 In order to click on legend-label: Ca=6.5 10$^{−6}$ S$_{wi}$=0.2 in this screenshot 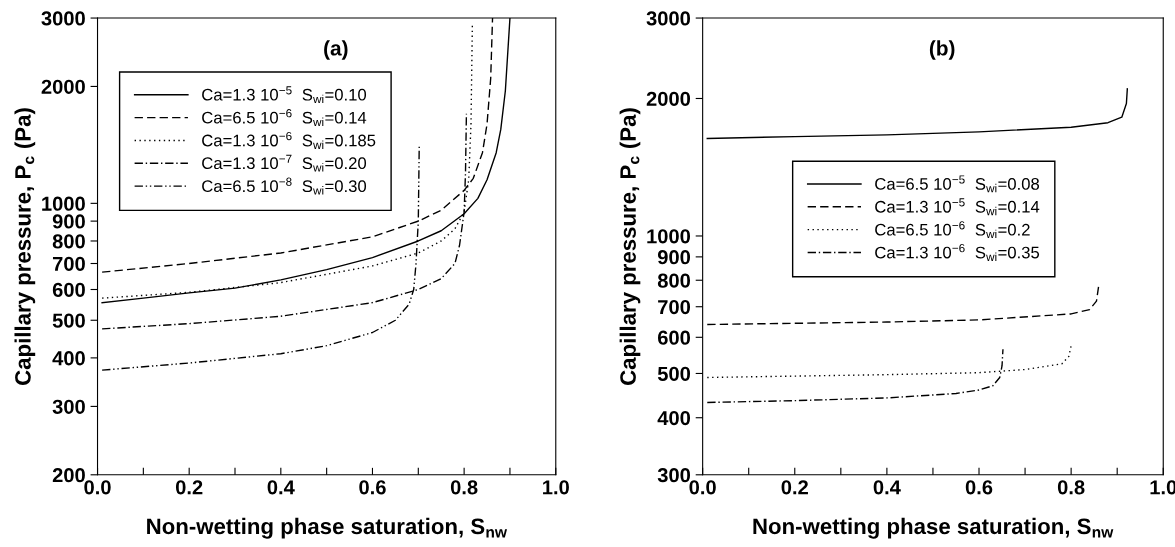, I will do `click(952, 230)`.